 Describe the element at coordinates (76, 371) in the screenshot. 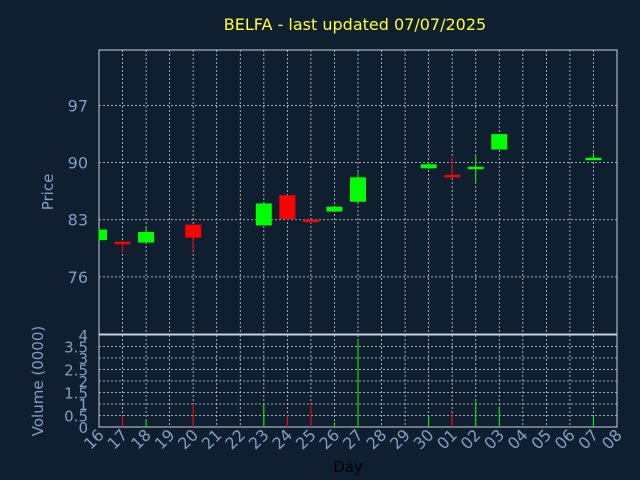

I see `volume-tick-label: 2.5` at that location.